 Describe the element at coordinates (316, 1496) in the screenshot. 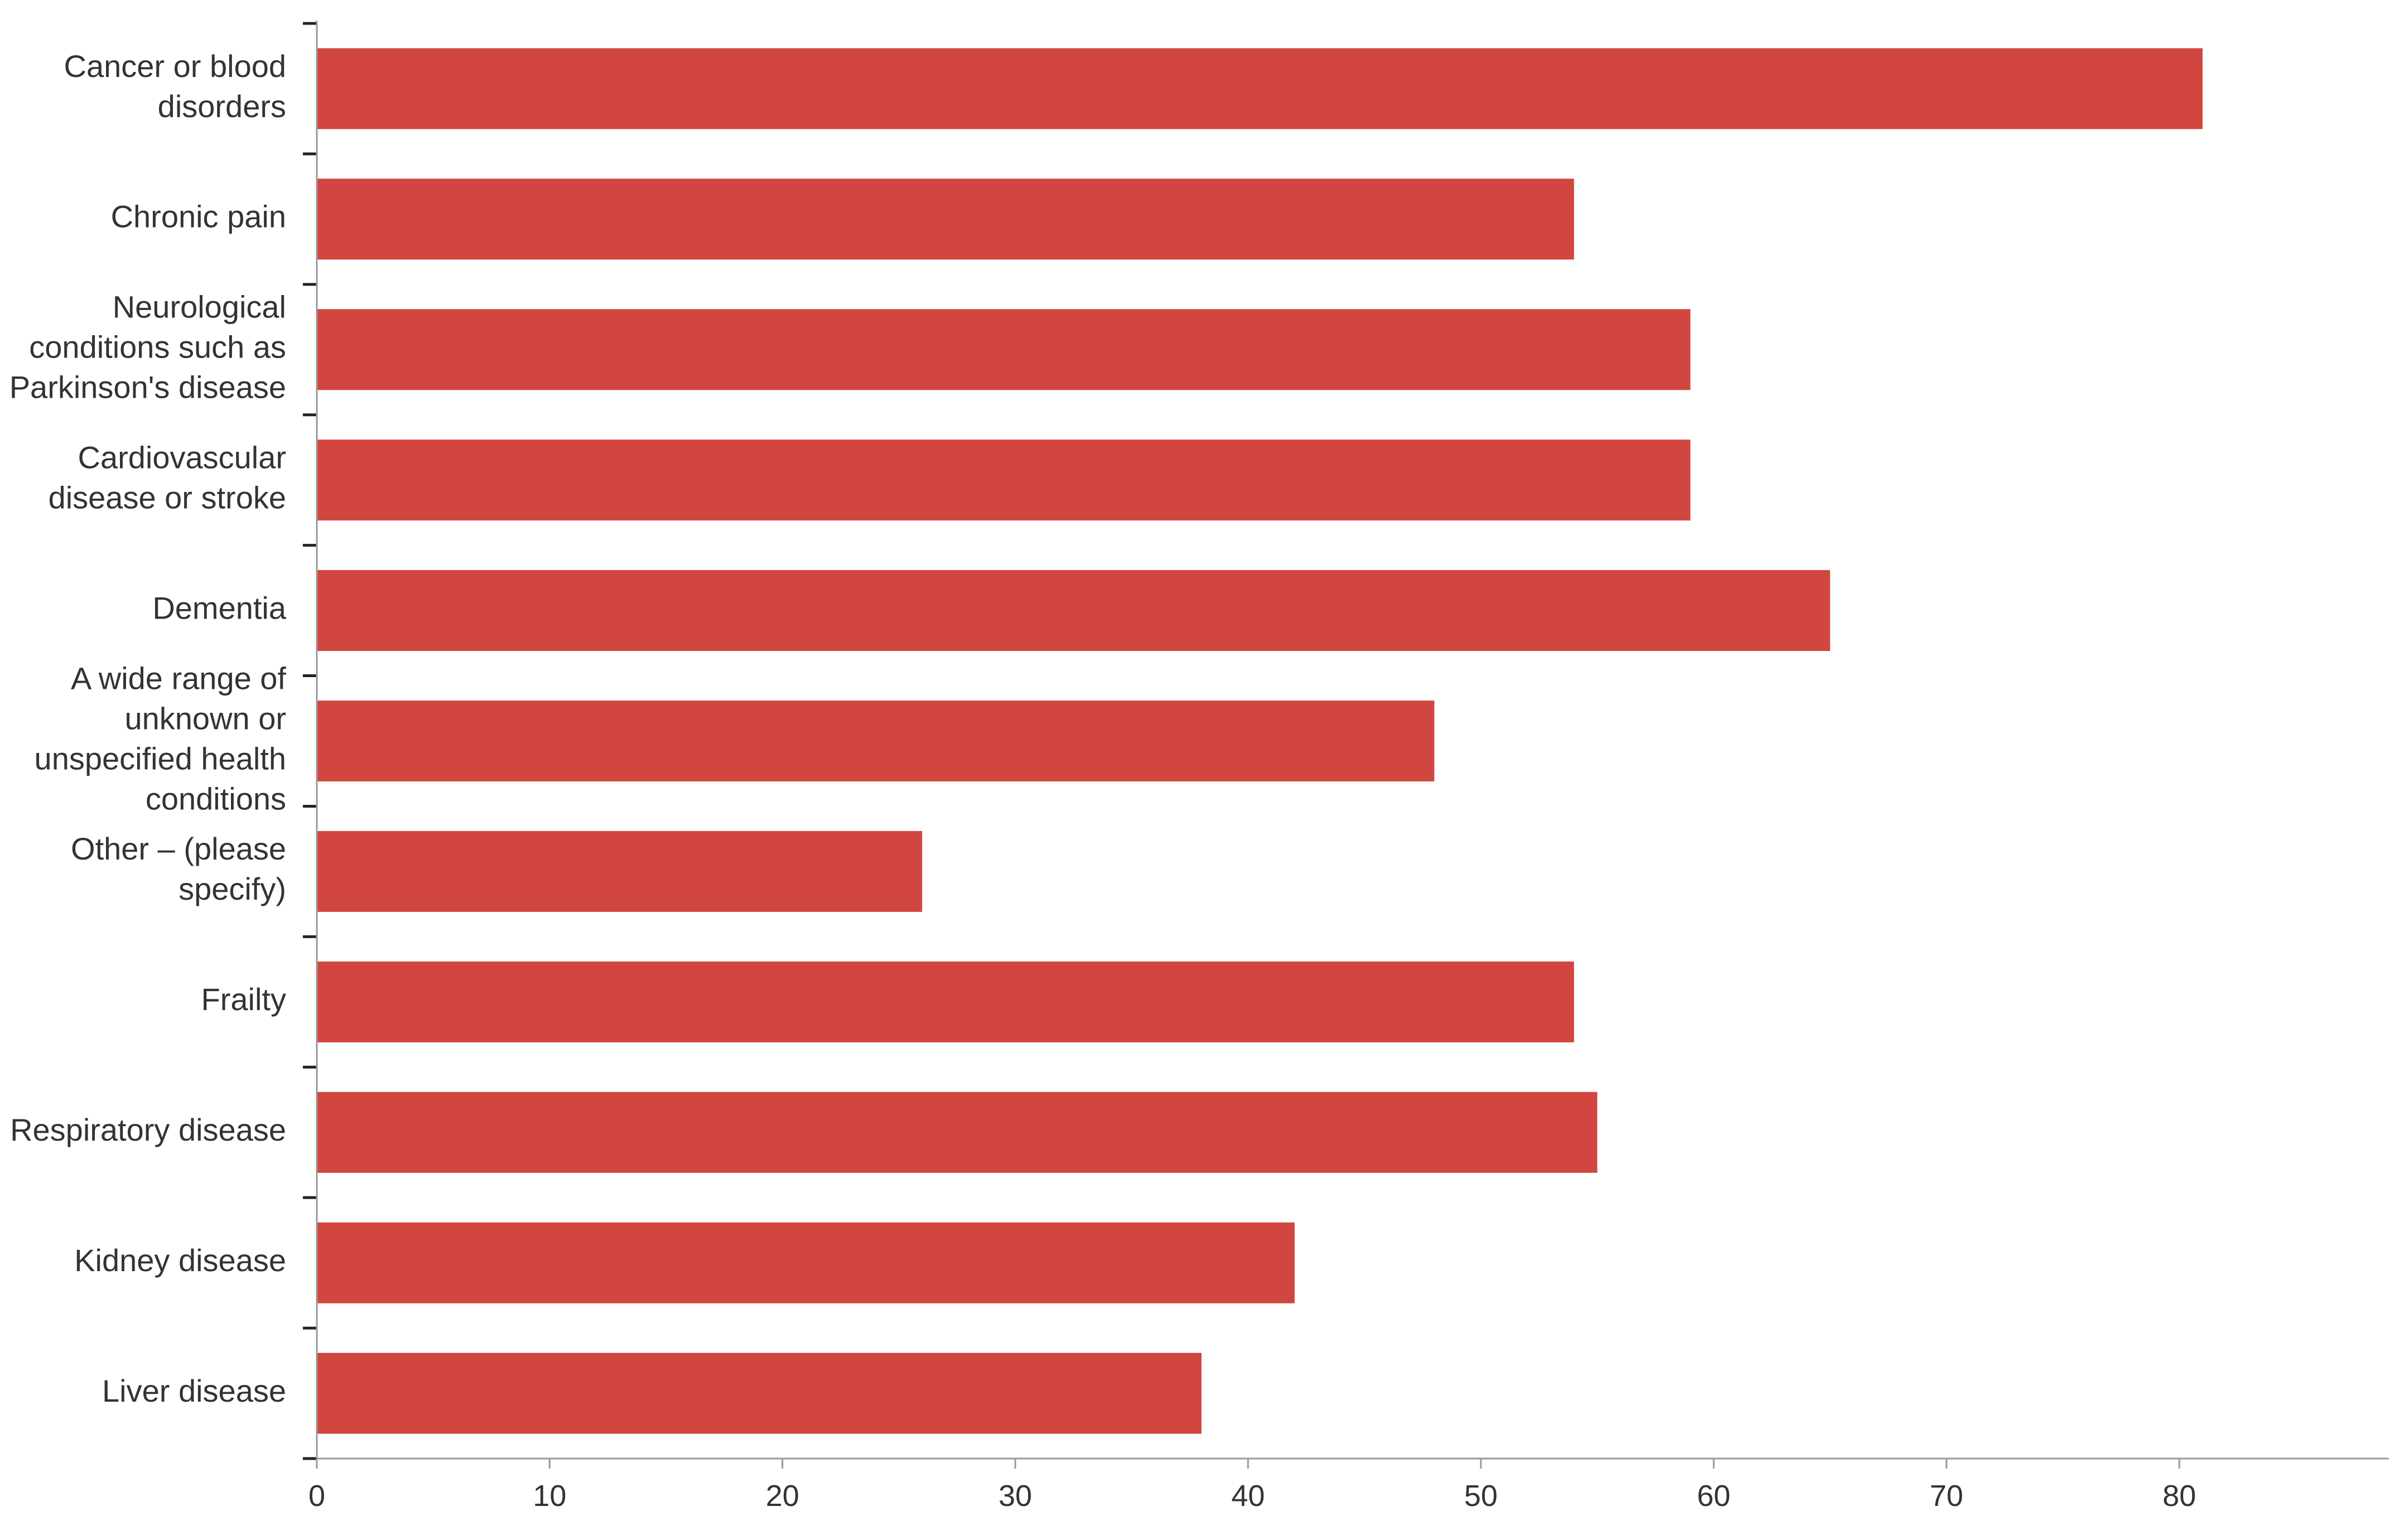

I see `x-tick-label: 0` at that location.